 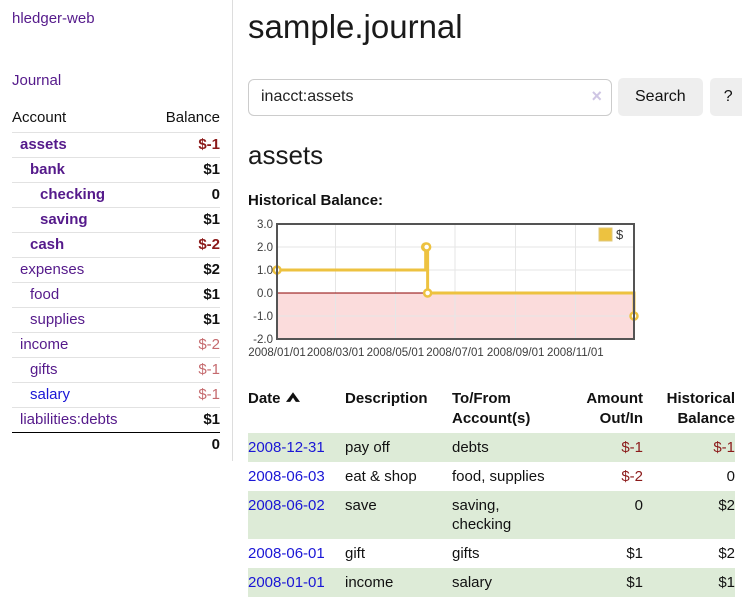 What do you see at coordinates (80, 395) in the screenshot?
I see `account-cell: salary` at bounding box center [80, 395].